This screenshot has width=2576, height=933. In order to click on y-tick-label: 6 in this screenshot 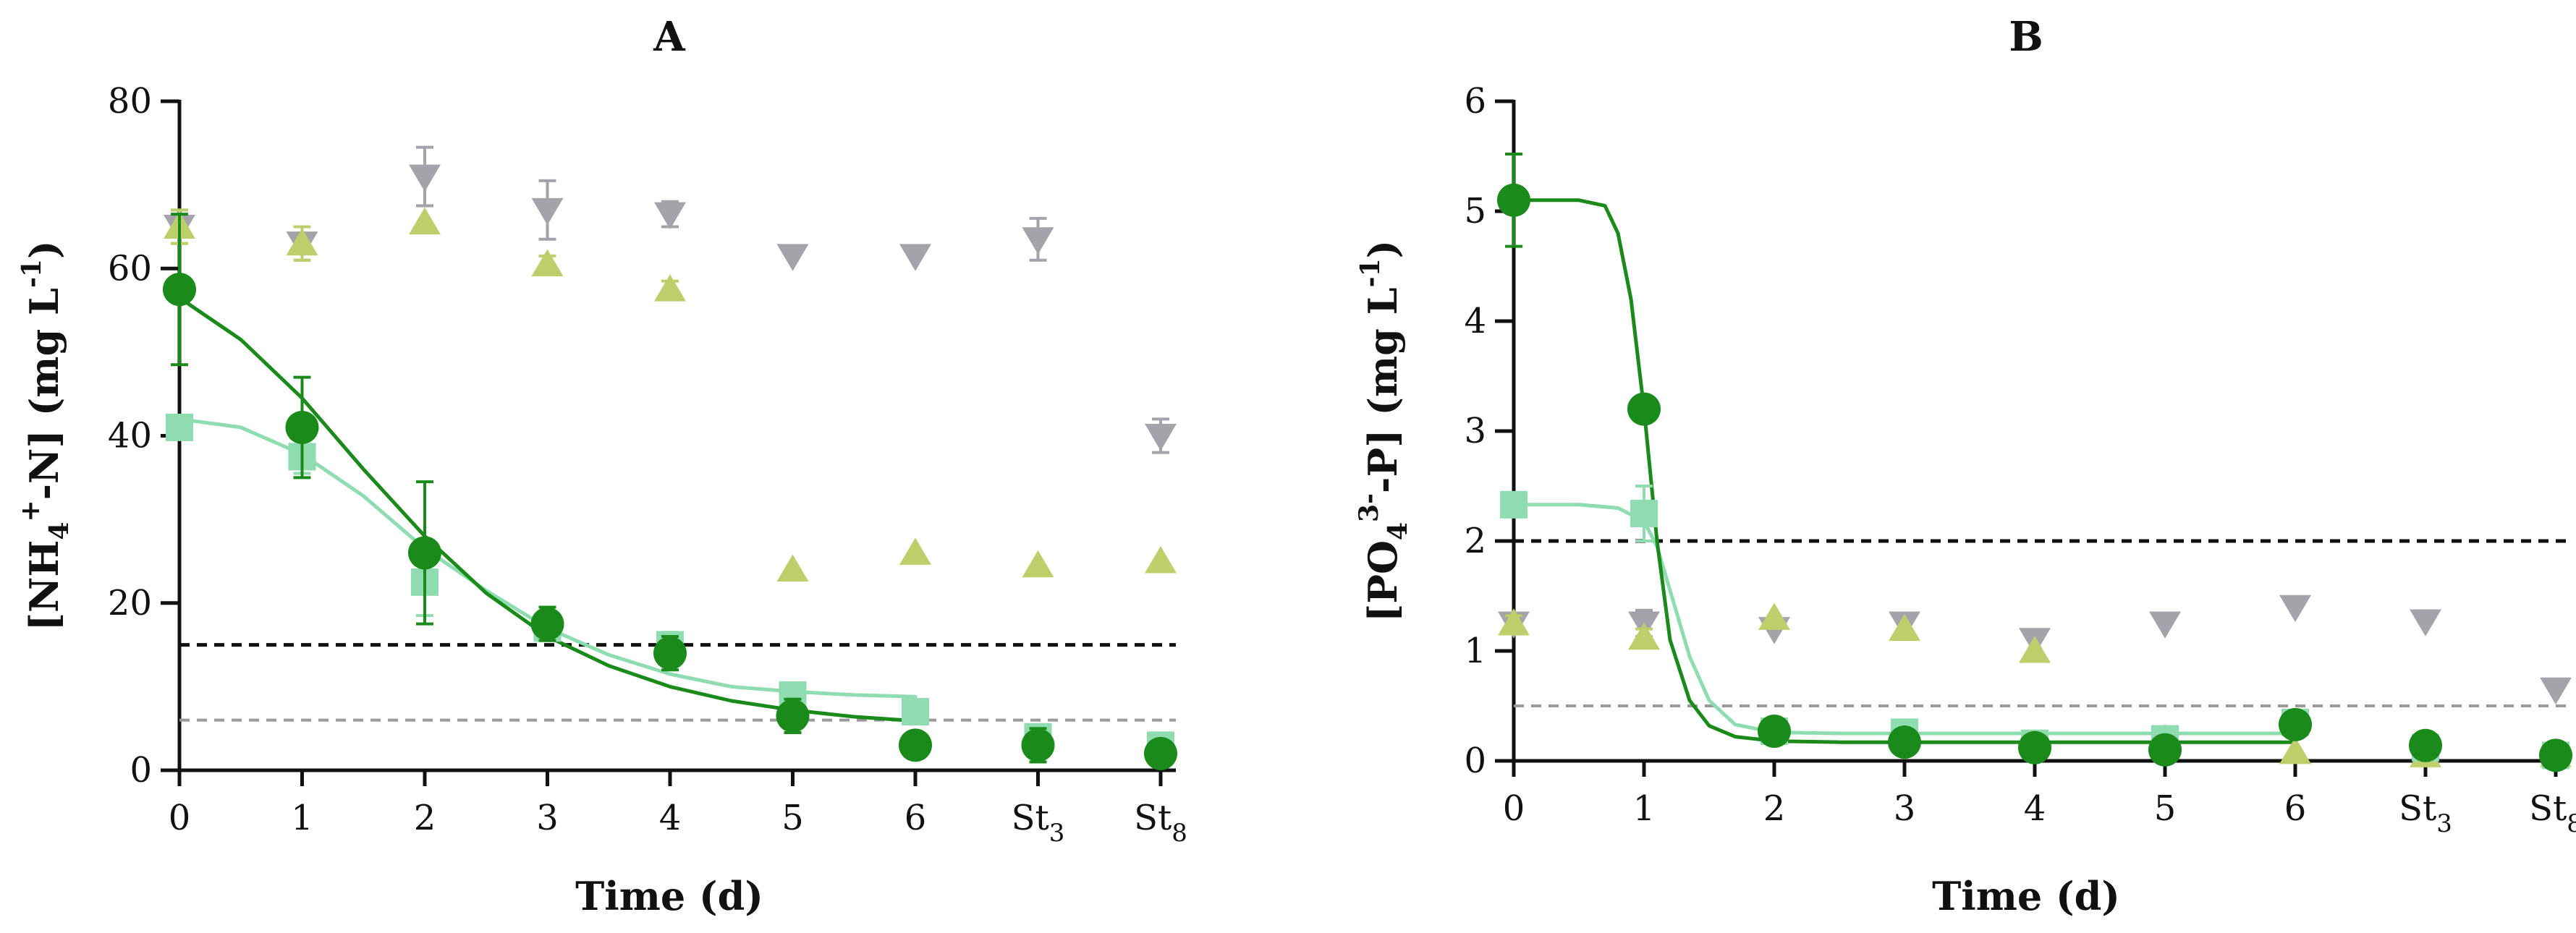, I will do `click(1475, 101)`.